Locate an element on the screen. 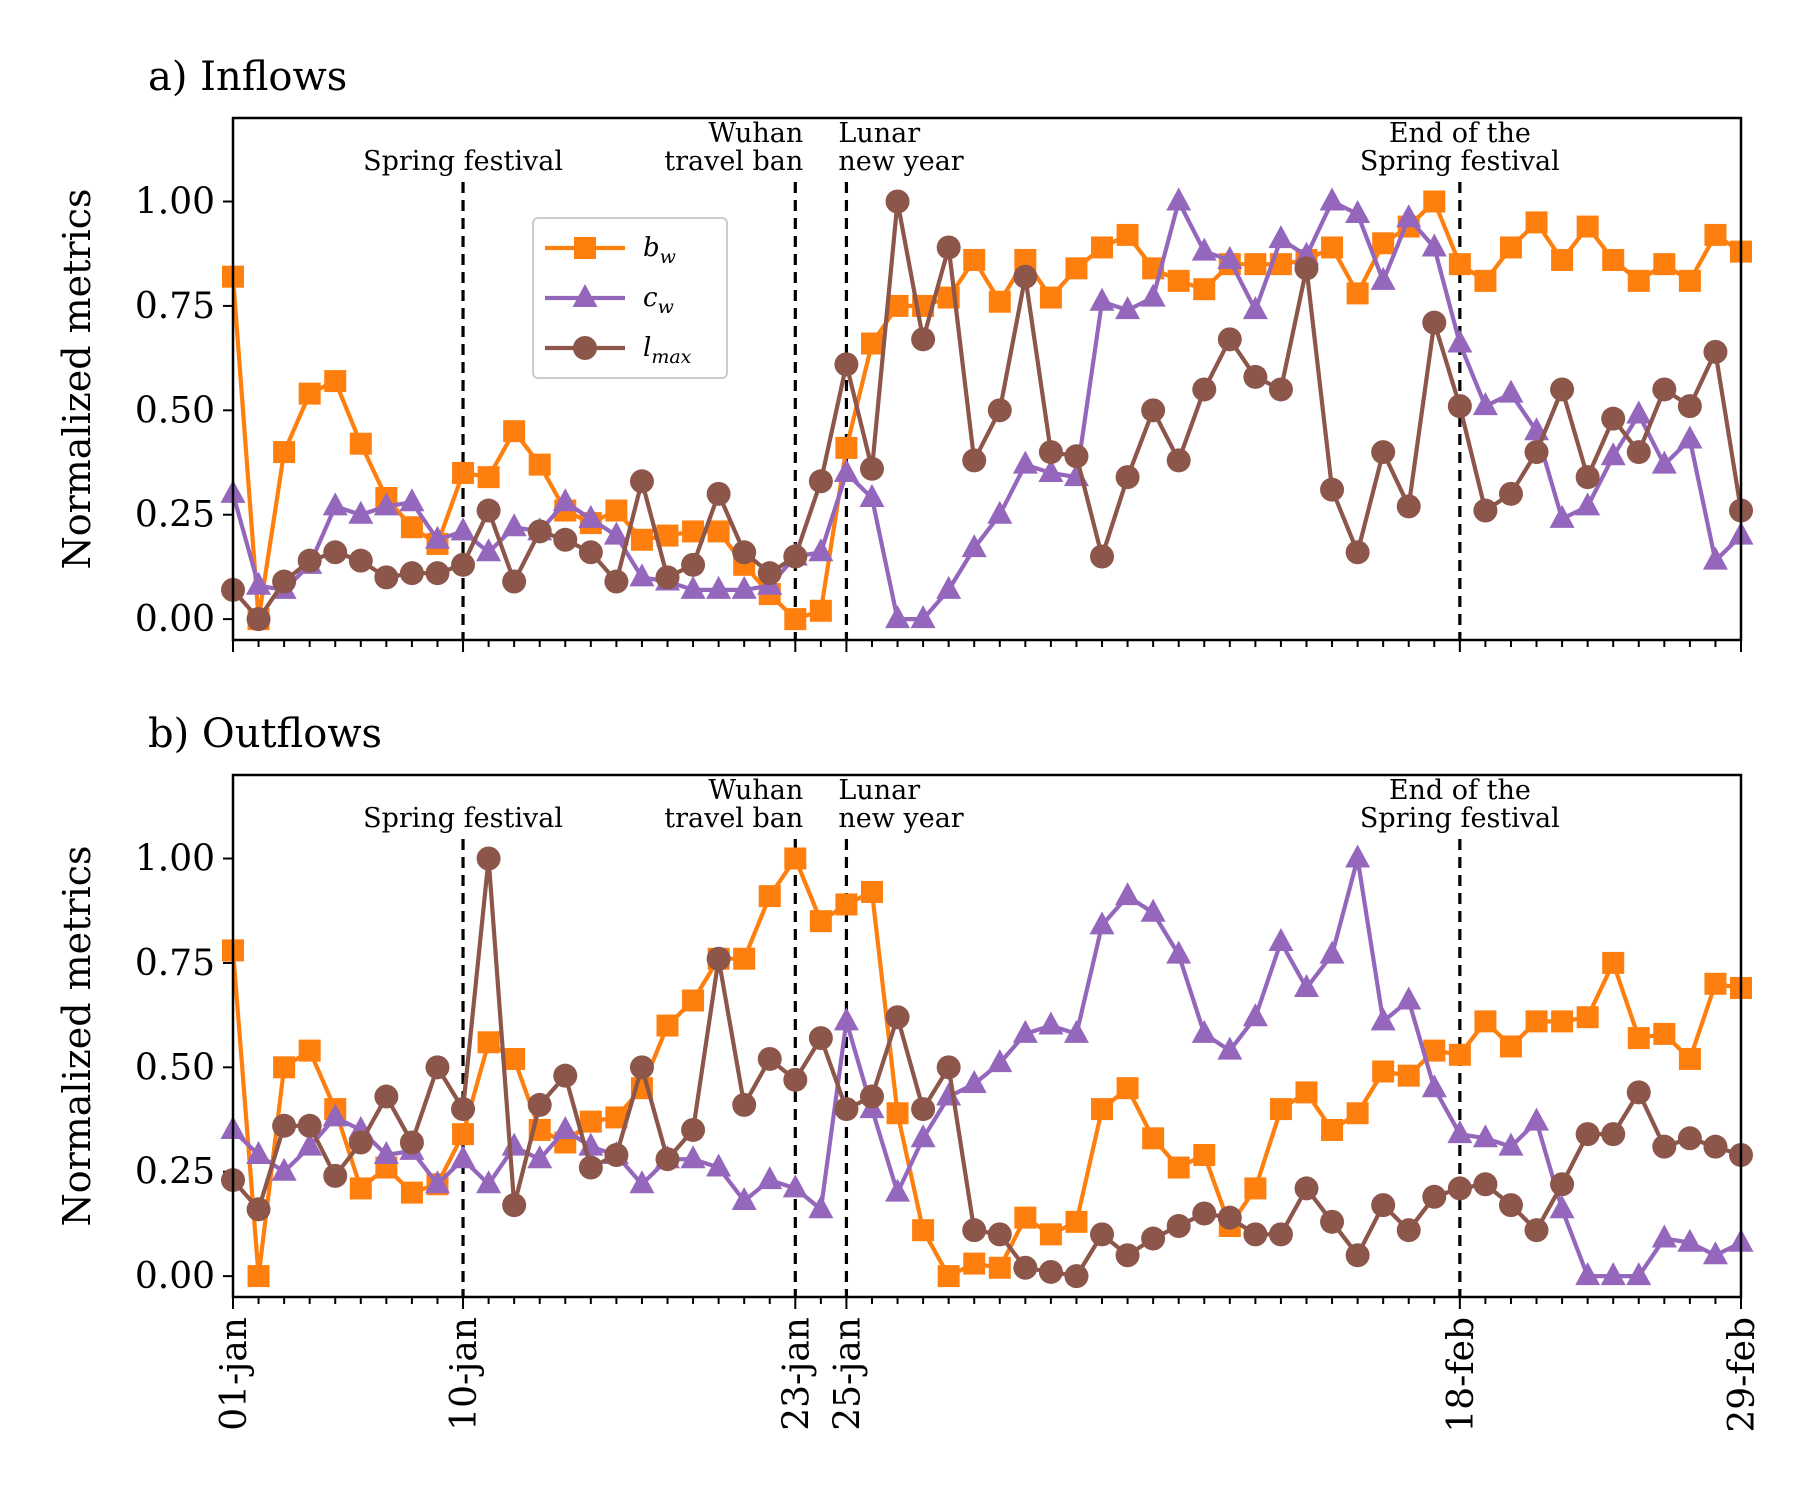 The height and width of the screenshot is (1500, 1800). y-tick-label: 0.00 is located at coordinates (175, 1276).